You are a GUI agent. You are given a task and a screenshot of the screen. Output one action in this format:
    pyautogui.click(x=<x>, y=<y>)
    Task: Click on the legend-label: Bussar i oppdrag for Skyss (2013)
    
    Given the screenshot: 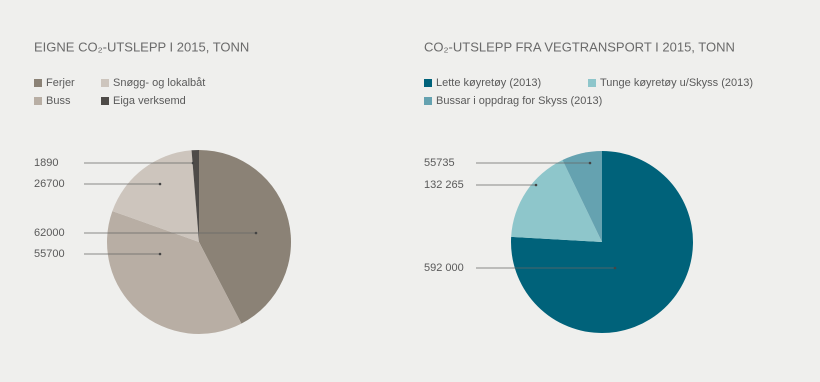 What is the action you would take?
    pyautogui.click(x=519, y=101)
    